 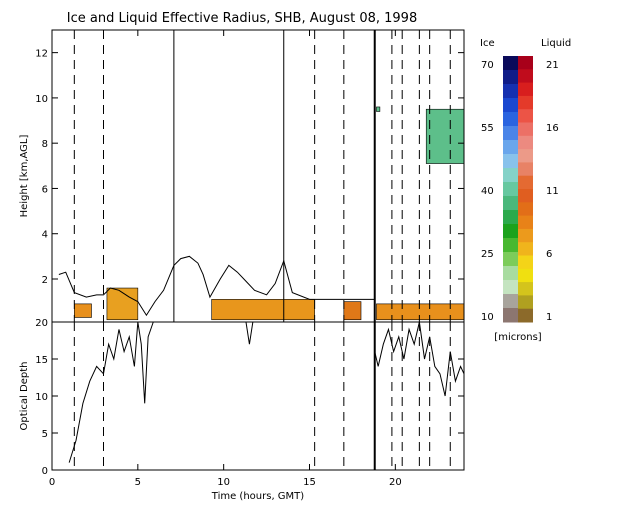 What do you see at coordinates (41, 54) in the screenshot?
I see `height-tick-label-5: 12` at bounding box center [41, 54].